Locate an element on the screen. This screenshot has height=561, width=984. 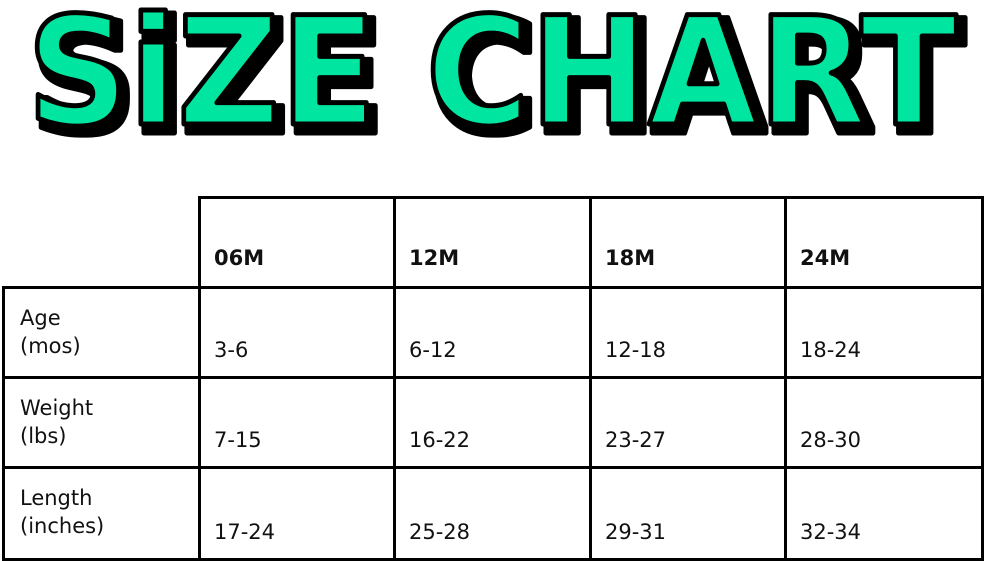
cell-line: 18-24 is located at coordinates (831, 350).